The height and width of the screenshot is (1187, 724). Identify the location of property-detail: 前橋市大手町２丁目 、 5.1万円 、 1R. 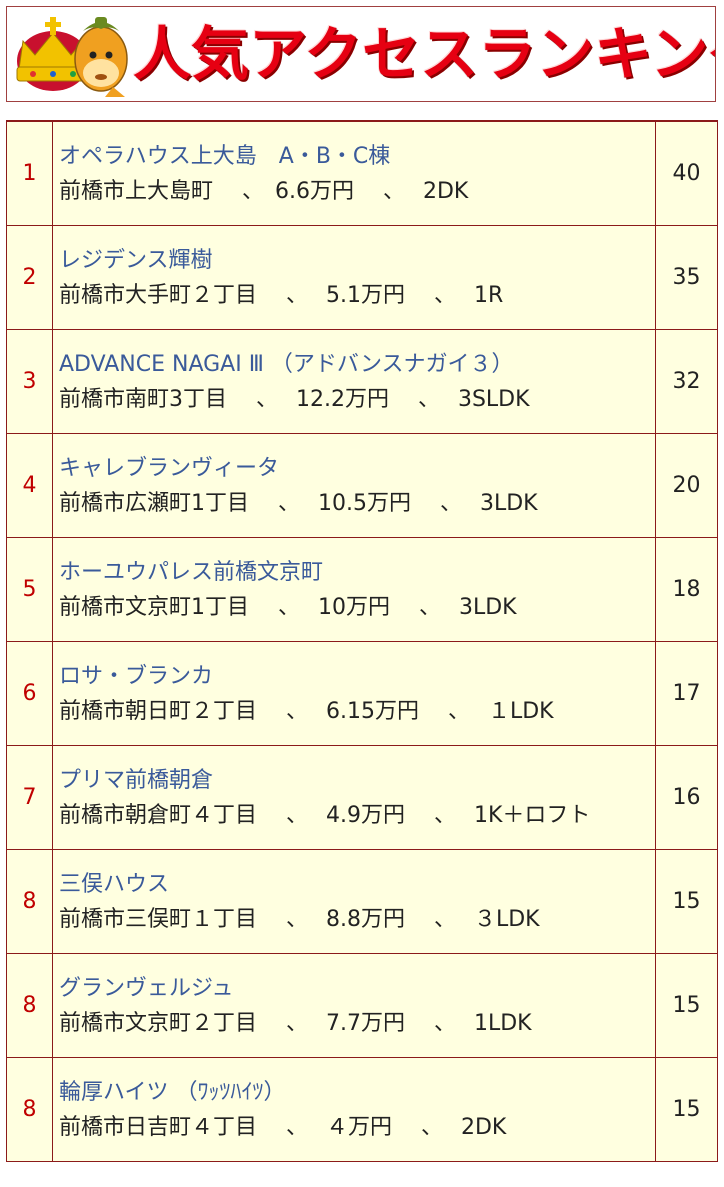
(281, 295).